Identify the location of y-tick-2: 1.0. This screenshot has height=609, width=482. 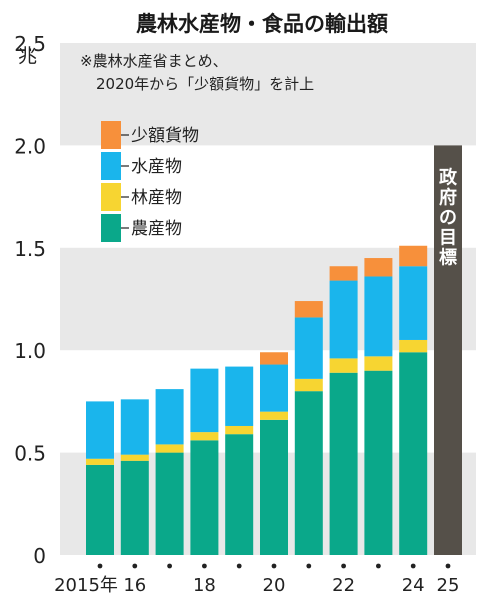
(30, 351).